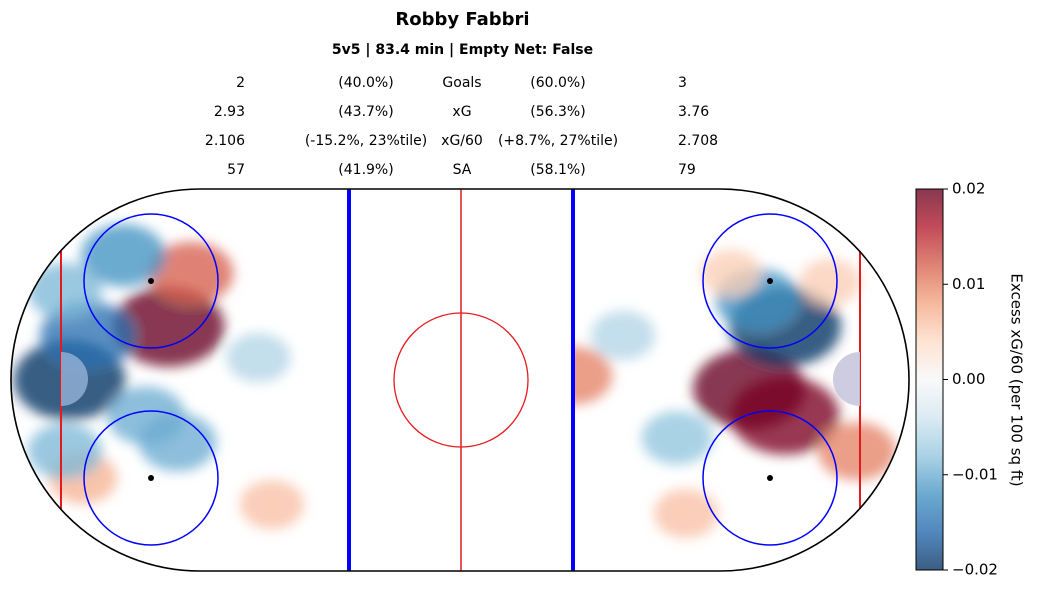 This screenshot has width=1041, height=593. Describe the element at coordinates (687, 170) in the screenshot. I see `sa-right-value: 79` at that location.